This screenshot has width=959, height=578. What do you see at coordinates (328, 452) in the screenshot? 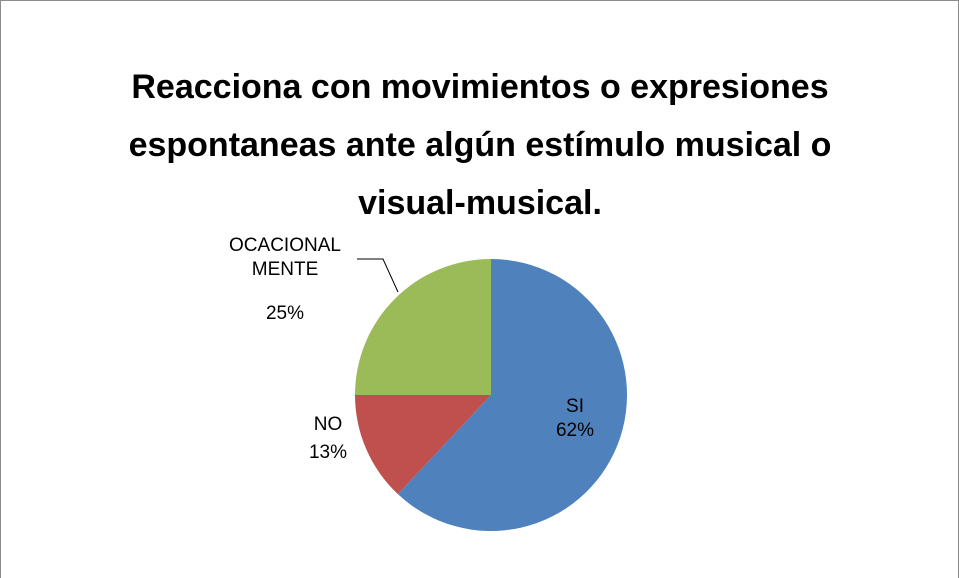
I see `slice-value-label: 13%` at bounding box center [328, 452].